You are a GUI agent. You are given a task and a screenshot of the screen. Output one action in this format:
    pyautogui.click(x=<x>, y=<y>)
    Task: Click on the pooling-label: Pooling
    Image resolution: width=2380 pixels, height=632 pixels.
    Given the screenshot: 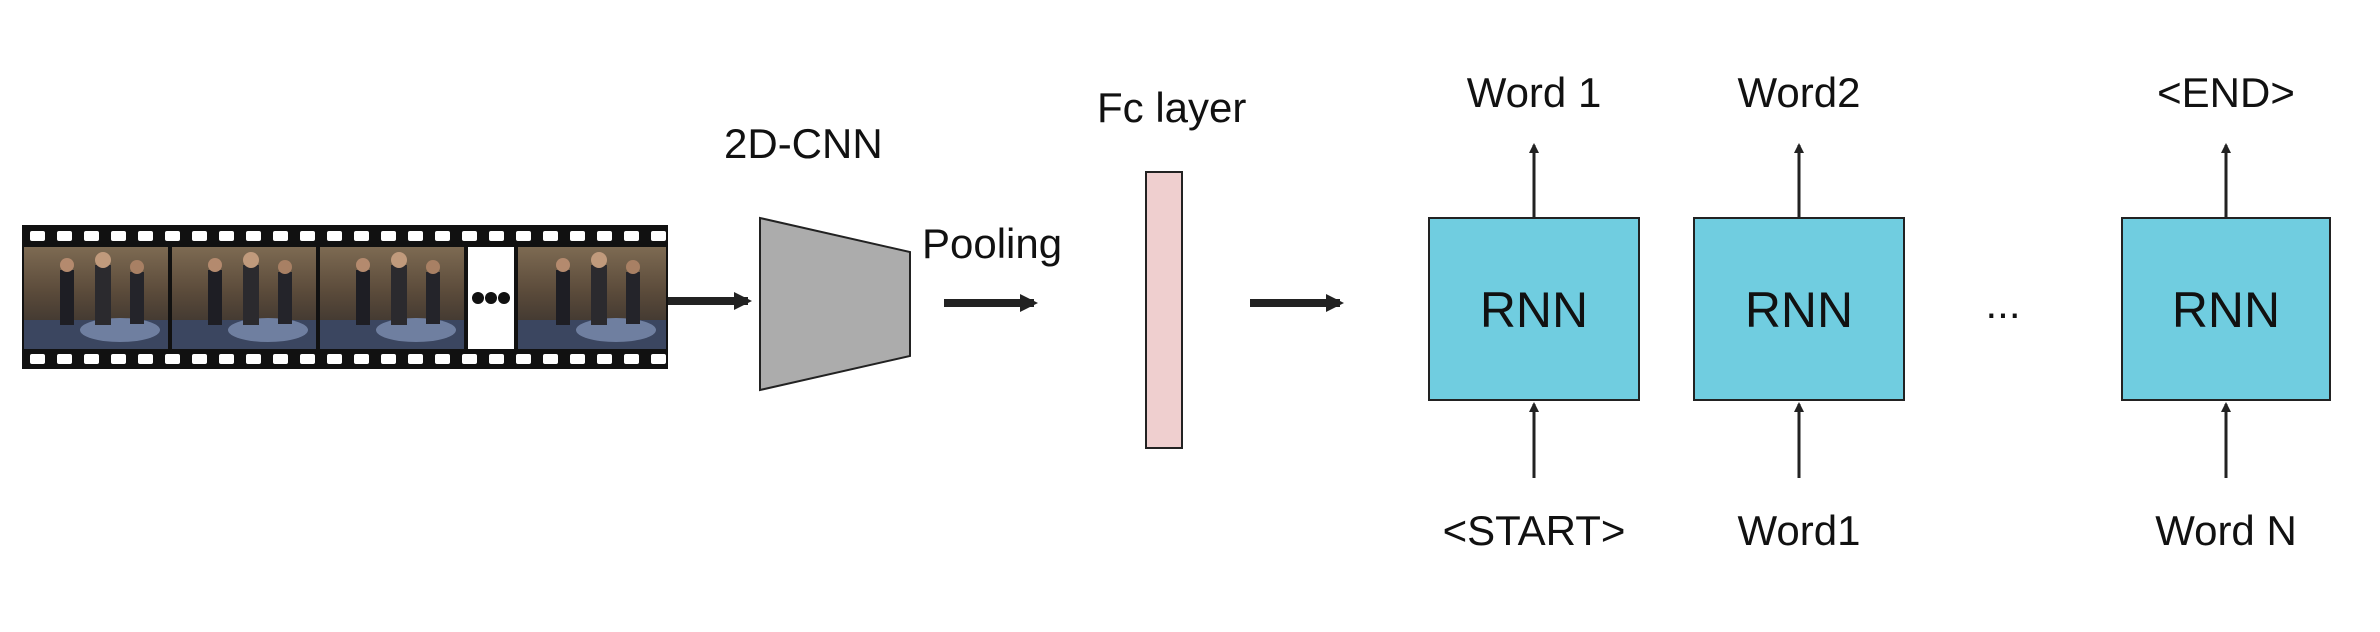 What is the action you would take?
    pyautogui.click(x=992, y=243)
    